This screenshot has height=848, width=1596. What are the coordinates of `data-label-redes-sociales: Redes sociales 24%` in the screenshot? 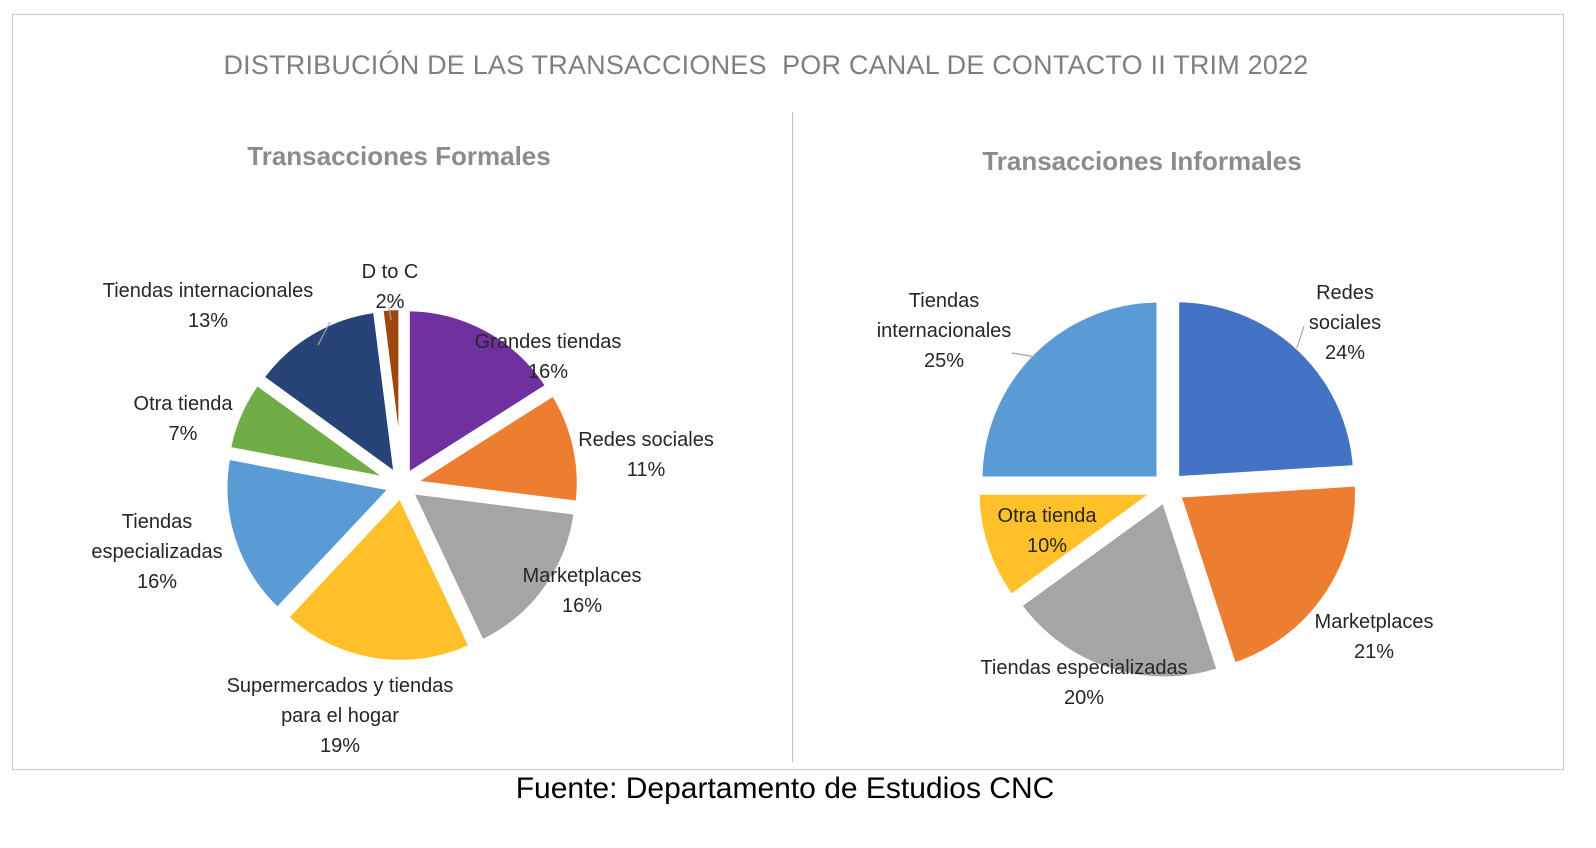 It's located at (1345, 323).